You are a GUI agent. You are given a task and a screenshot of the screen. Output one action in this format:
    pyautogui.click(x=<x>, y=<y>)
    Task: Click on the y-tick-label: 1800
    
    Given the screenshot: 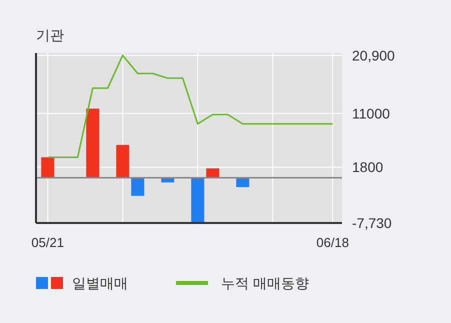 What is the action you would take?
    pyautogui.click(x=368, y=167)
    